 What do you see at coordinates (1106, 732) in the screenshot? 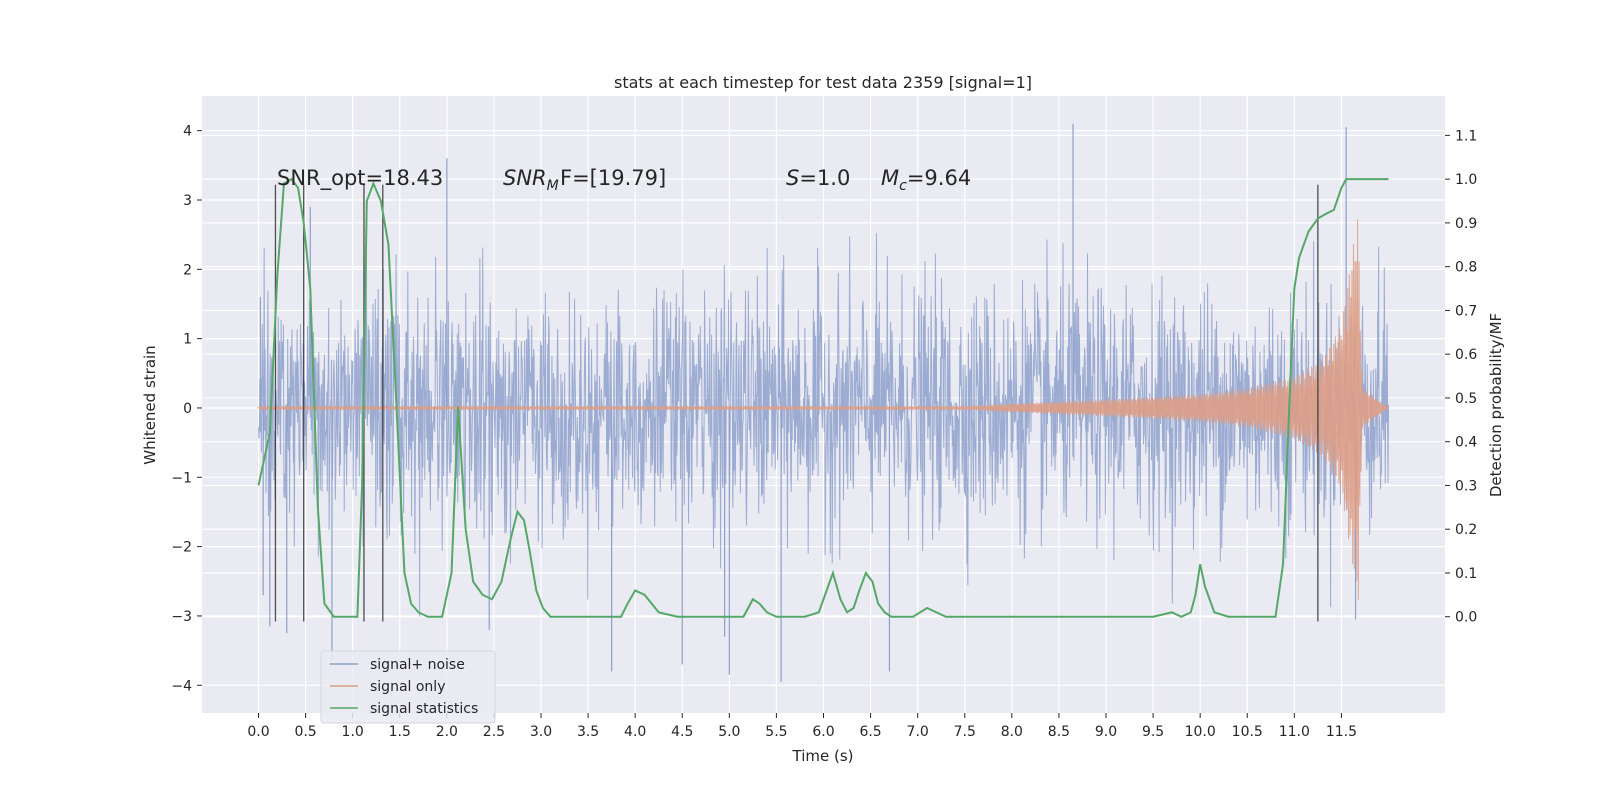
I see `x-tick-label: 9.0` at bounding box center [1106, 732].